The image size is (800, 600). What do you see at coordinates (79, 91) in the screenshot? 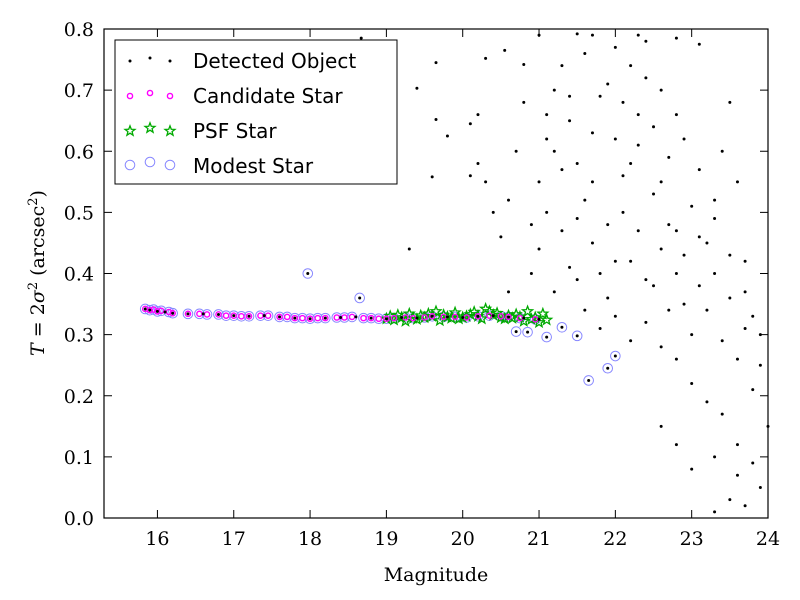
I see `y-tick-label-7: 0.7` at bounding box center [79, 91].